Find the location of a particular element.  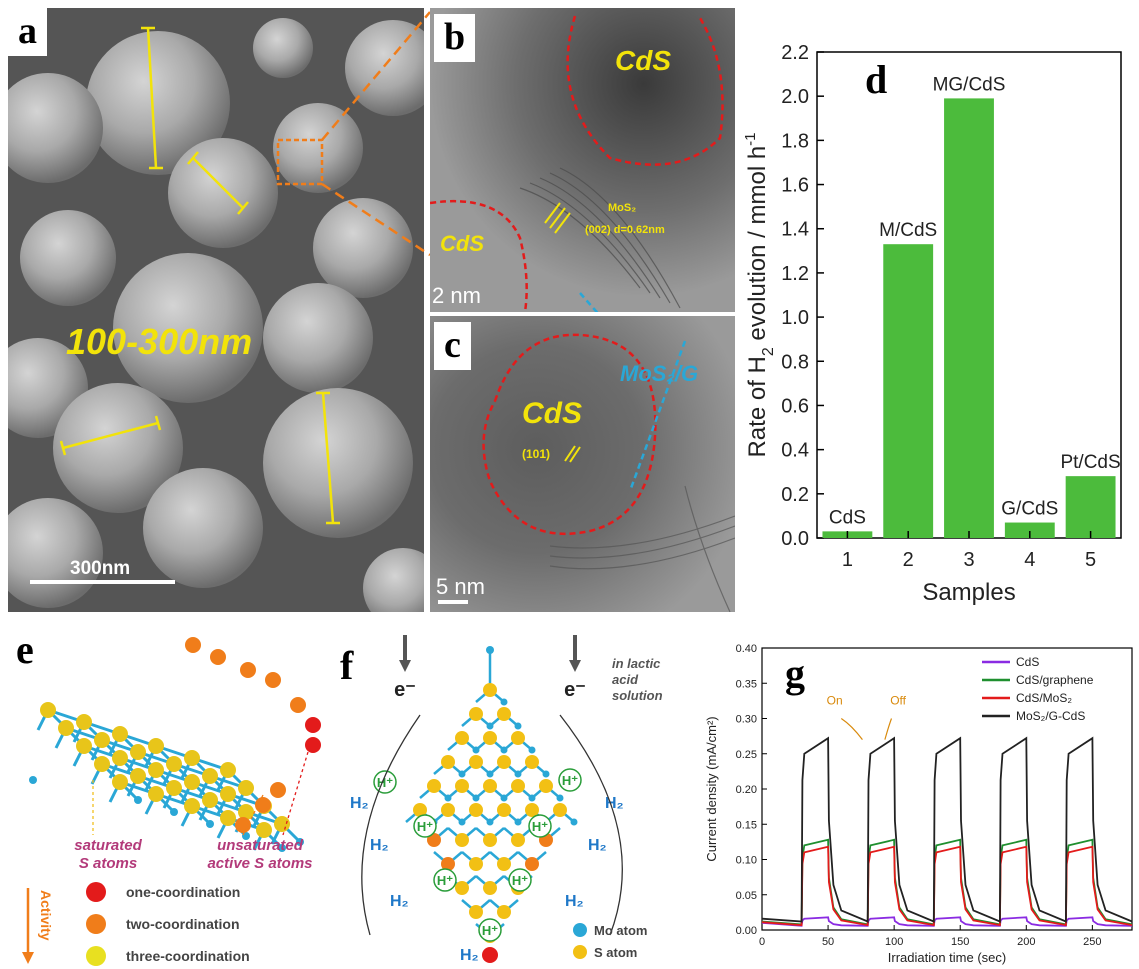

x-tick-label: 4 is located at coordinates (1029, 560).